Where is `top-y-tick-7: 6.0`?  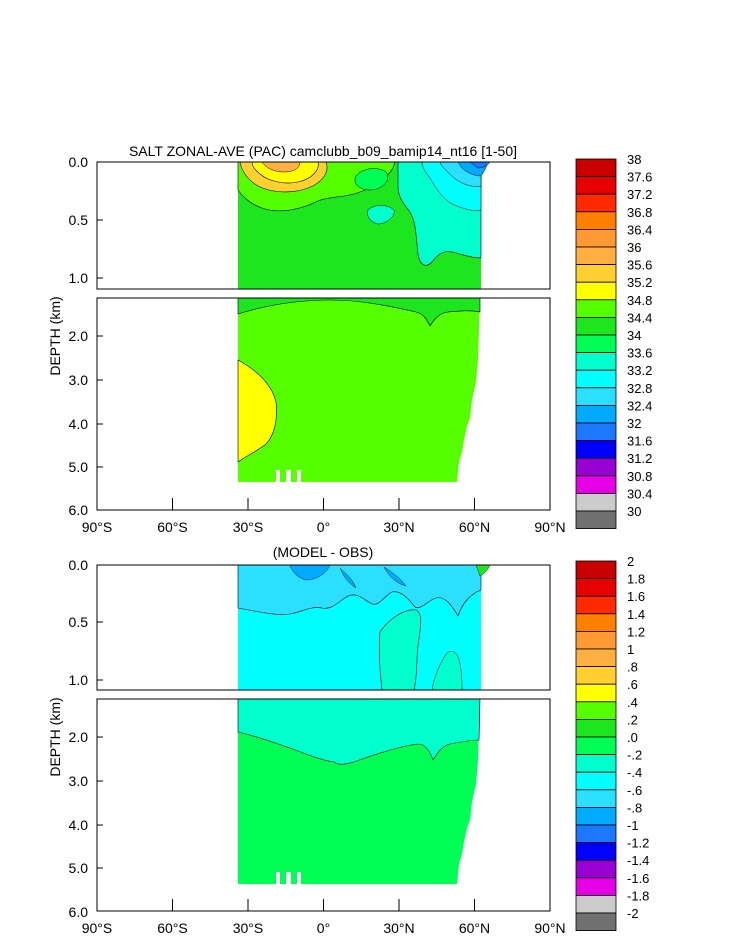 top-y-tick-7: 6.0 is located at coordinates (79, 510).